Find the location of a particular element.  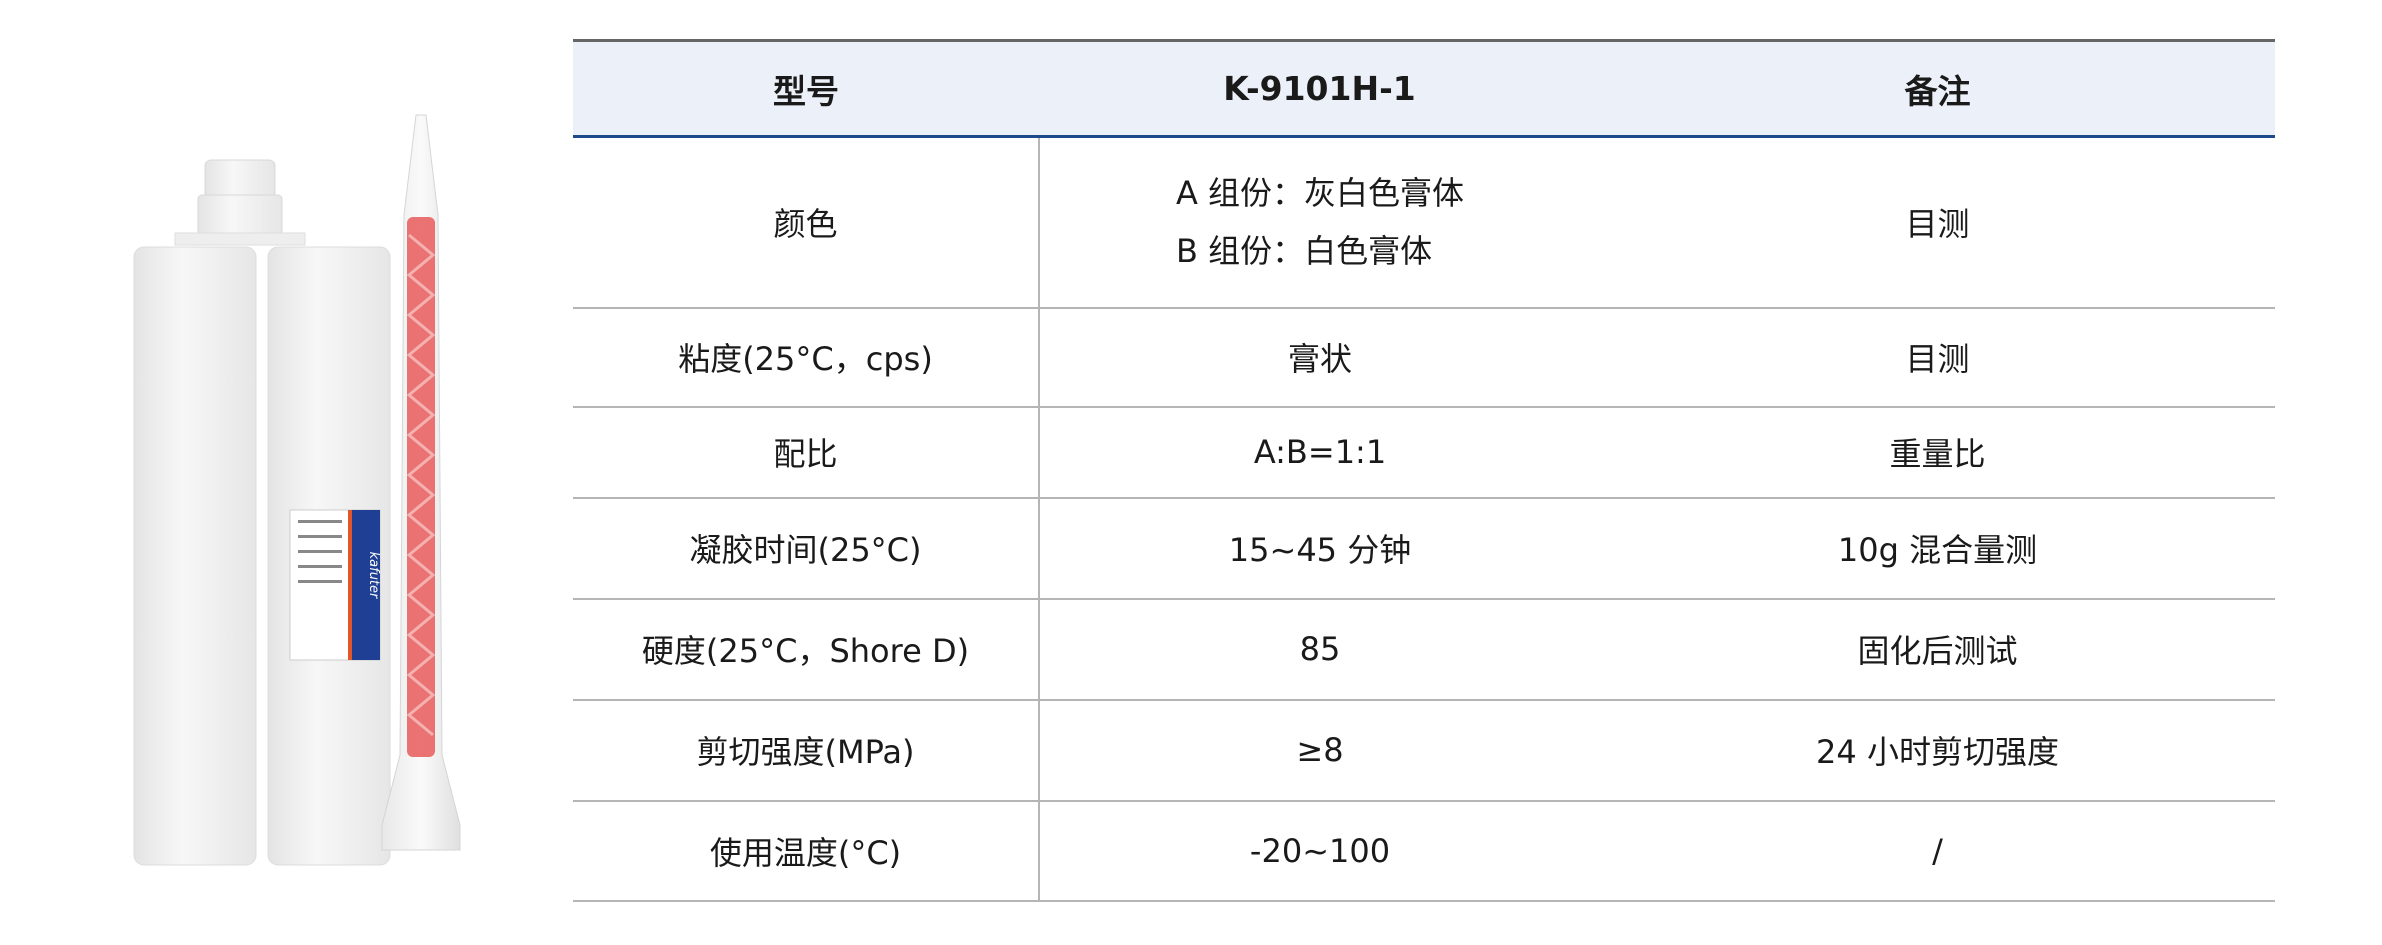

cell-value: ≥8 is located at coordinates (1320, 750).